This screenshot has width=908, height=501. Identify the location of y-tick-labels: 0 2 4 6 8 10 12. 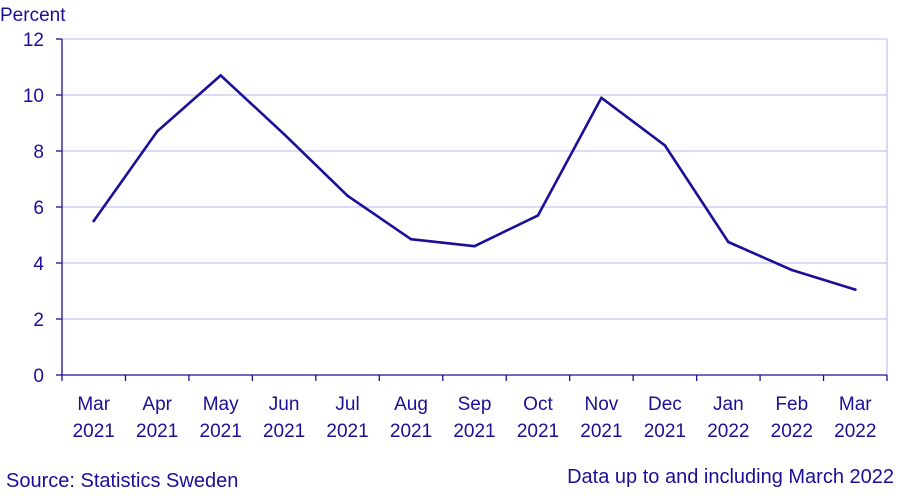
(34, 208).